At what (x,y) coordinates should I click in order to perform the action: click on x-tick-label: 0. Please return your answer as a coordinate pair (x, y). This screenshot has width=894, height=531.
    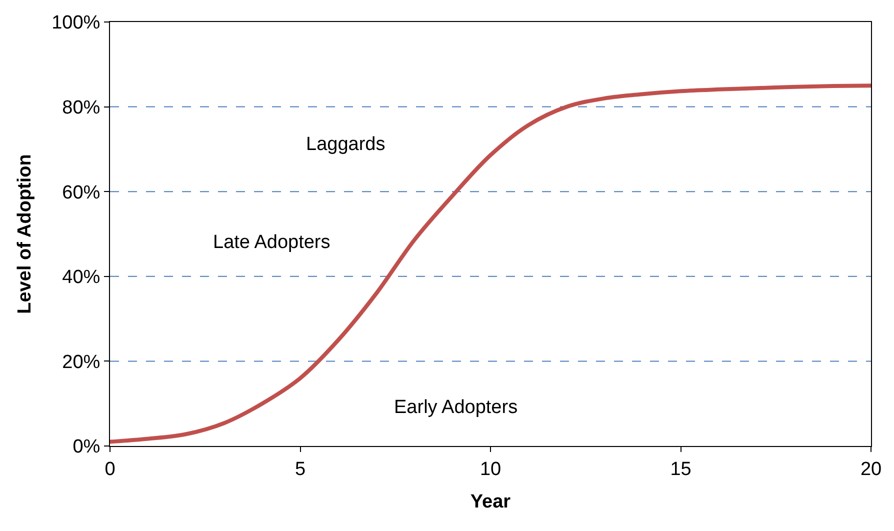
    Looking at the image, I should click on (110, 469).